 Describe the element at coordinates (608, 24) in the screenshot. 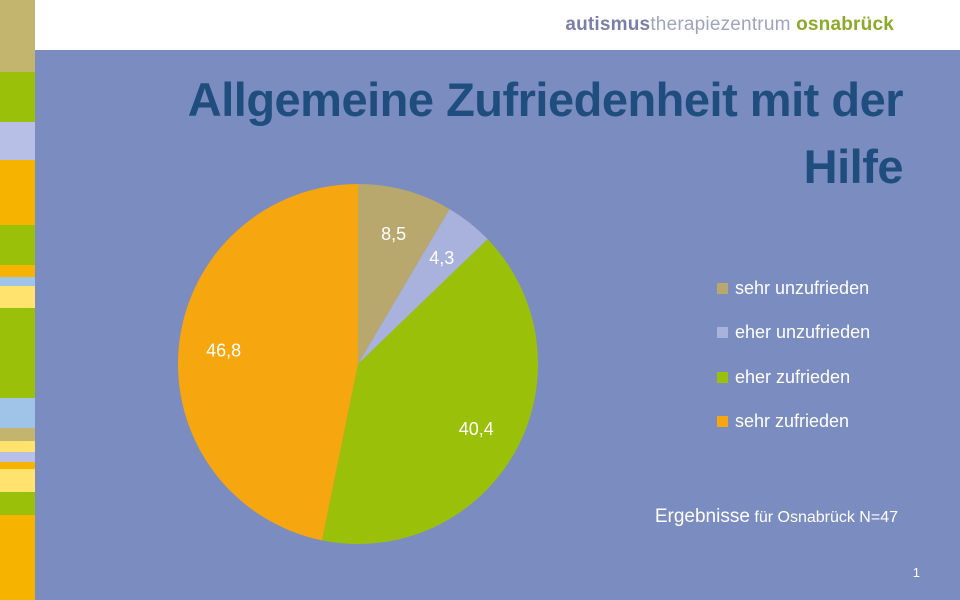

I see `brand-part-autismus: autismus` at that location.